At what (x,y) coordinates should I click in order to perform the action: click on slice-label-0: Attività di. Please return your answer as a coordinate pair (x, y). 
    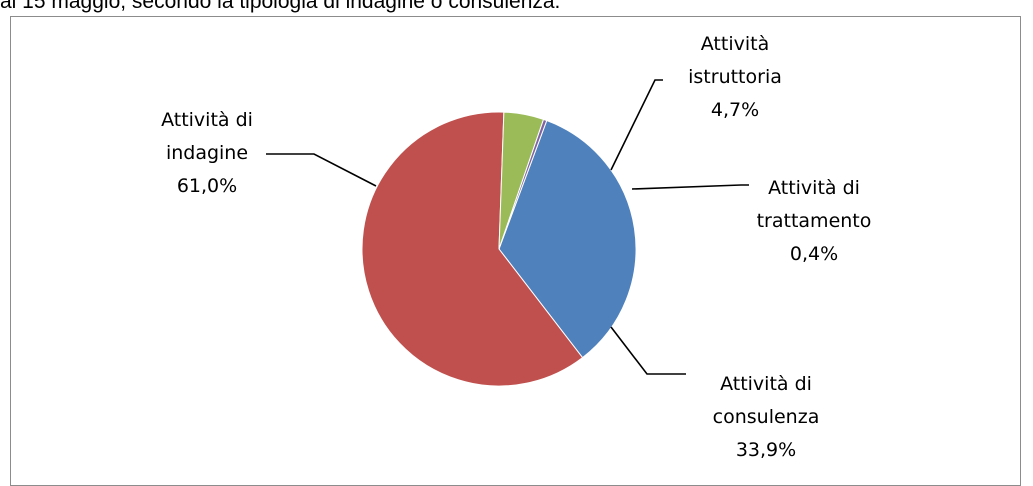
    Looking at the image, I should click on (766, 384).